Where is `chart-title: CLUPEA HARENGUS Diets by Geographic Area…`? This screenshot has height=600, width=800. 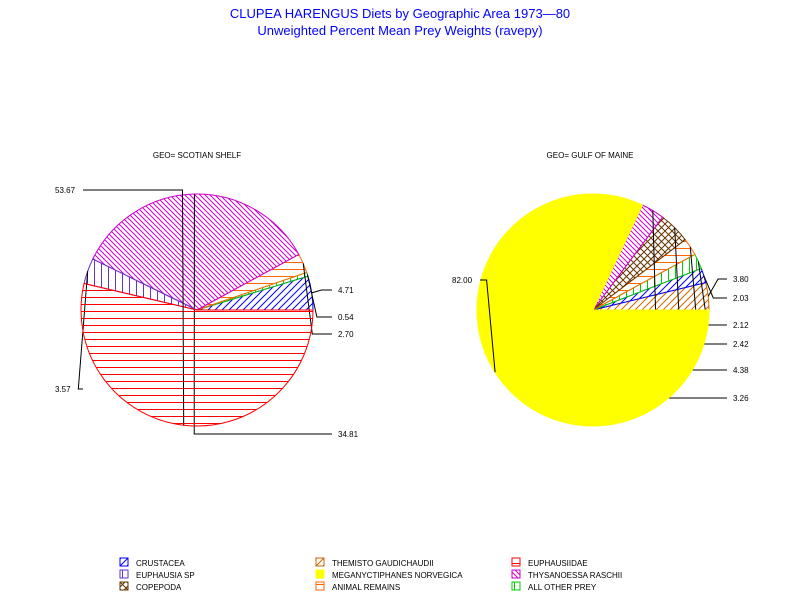 chart-title: CLUPEA HARENGUS Diets by Geographic Area… is located at coordinates (400, 13).